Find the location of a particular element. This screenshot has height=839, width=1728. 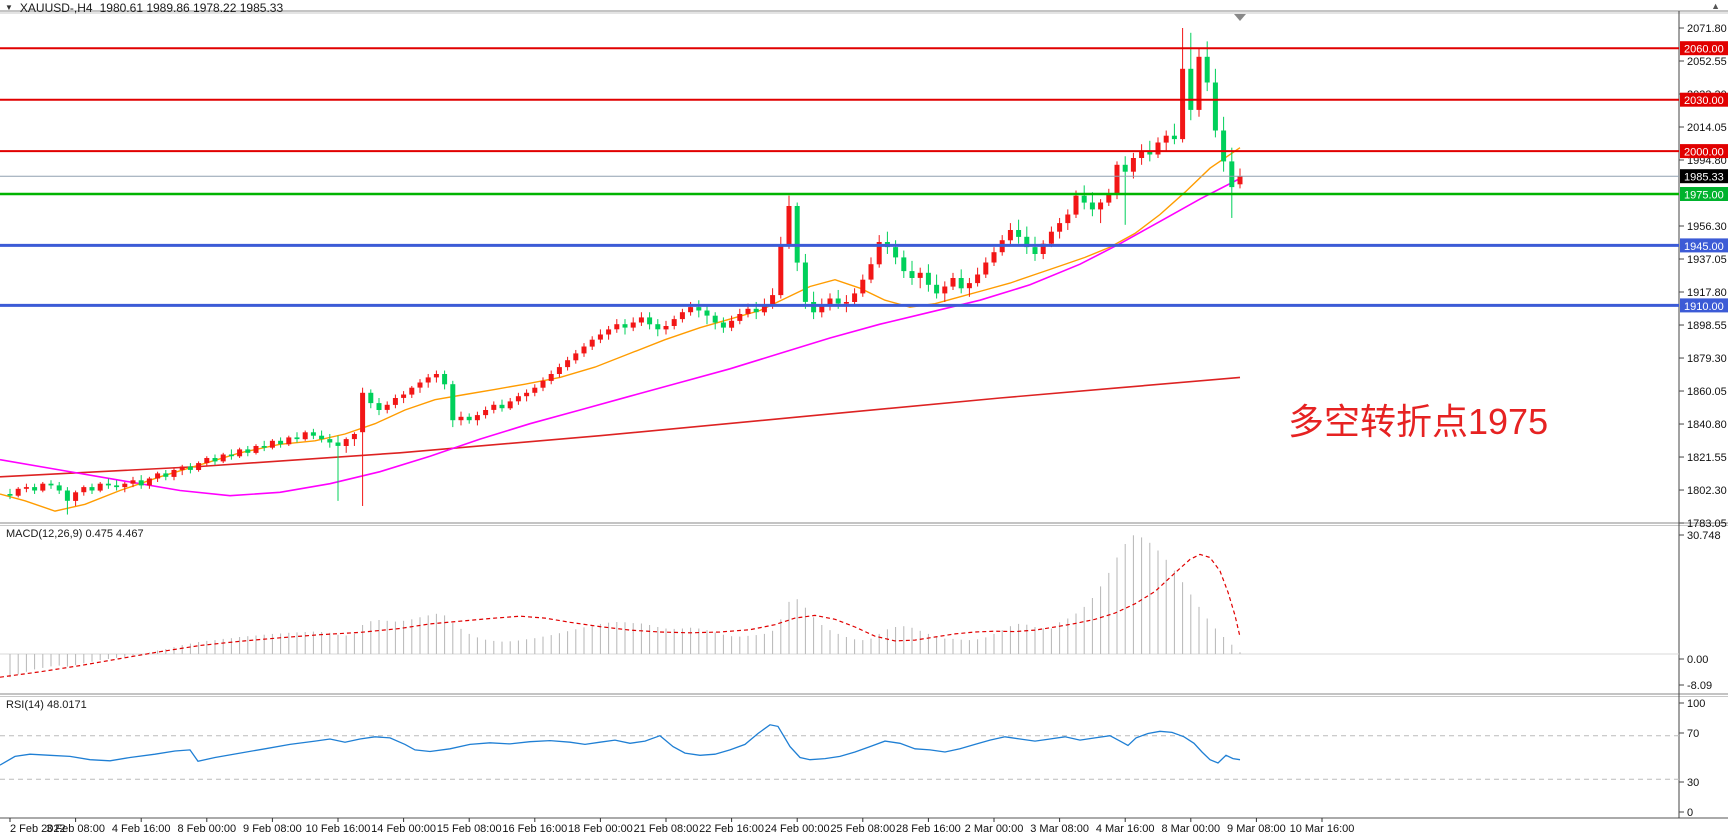

rsi-panel: 100 70 30 0 is located at coordinates (852, 758).